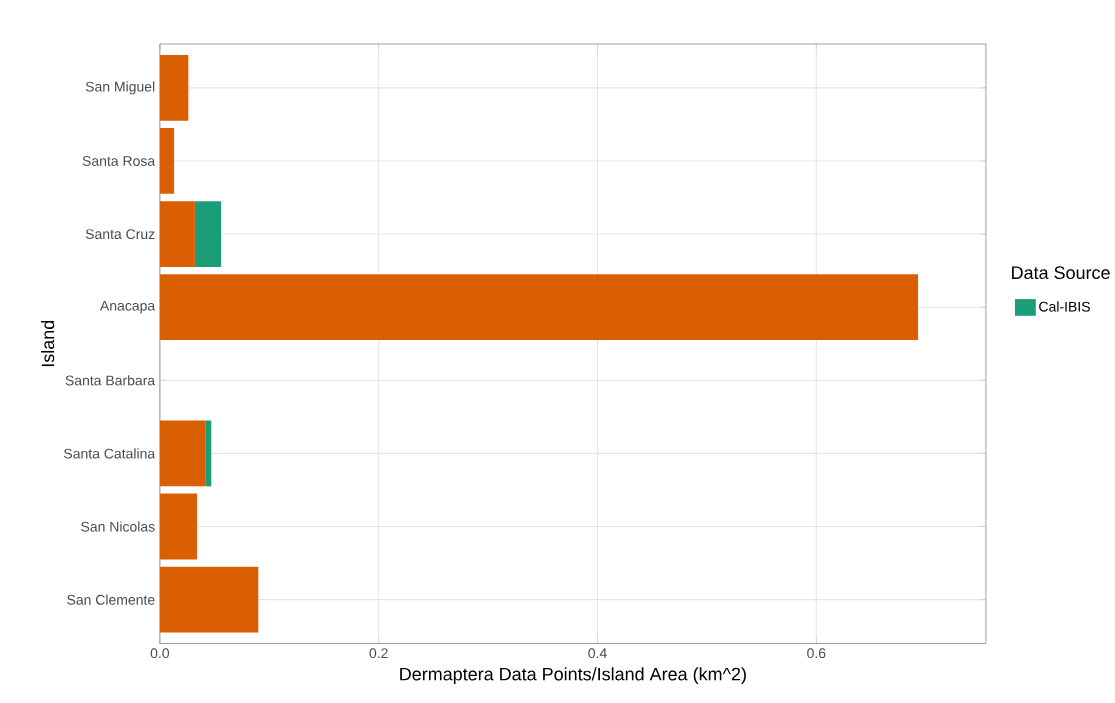 Image resolution: width=1115 pixels, height=703 pixels. Describe the element at coordinates (378, 652) in the screenshot. I see `x-tick-label: 0.2` at that location.